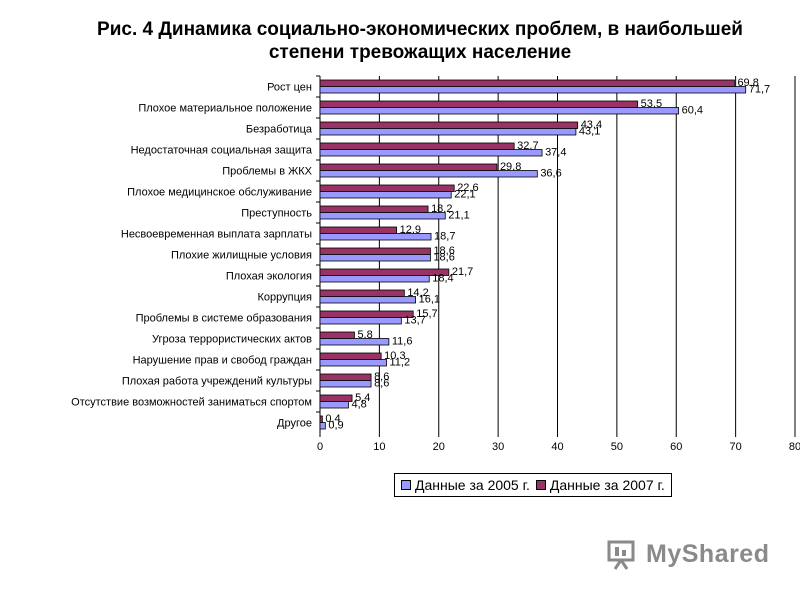 This screenshot has width=800, height=600. Describe the element at coordinates (510, 167) in the screenshot. I see `data-label: 29,8` at that location.